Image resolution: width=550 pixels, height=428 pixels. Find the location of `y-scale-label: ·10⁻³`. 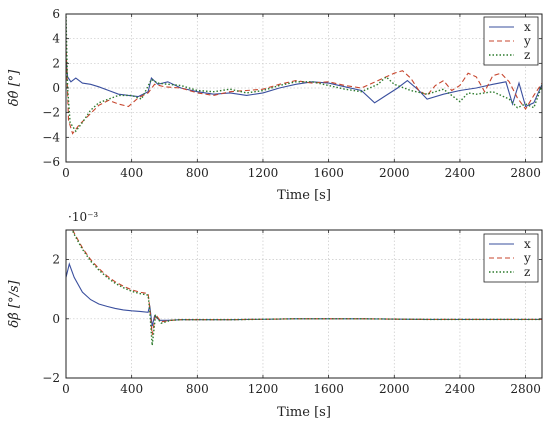

y-scale-label: ·10⁻³ is located at coordinates (83, 217).